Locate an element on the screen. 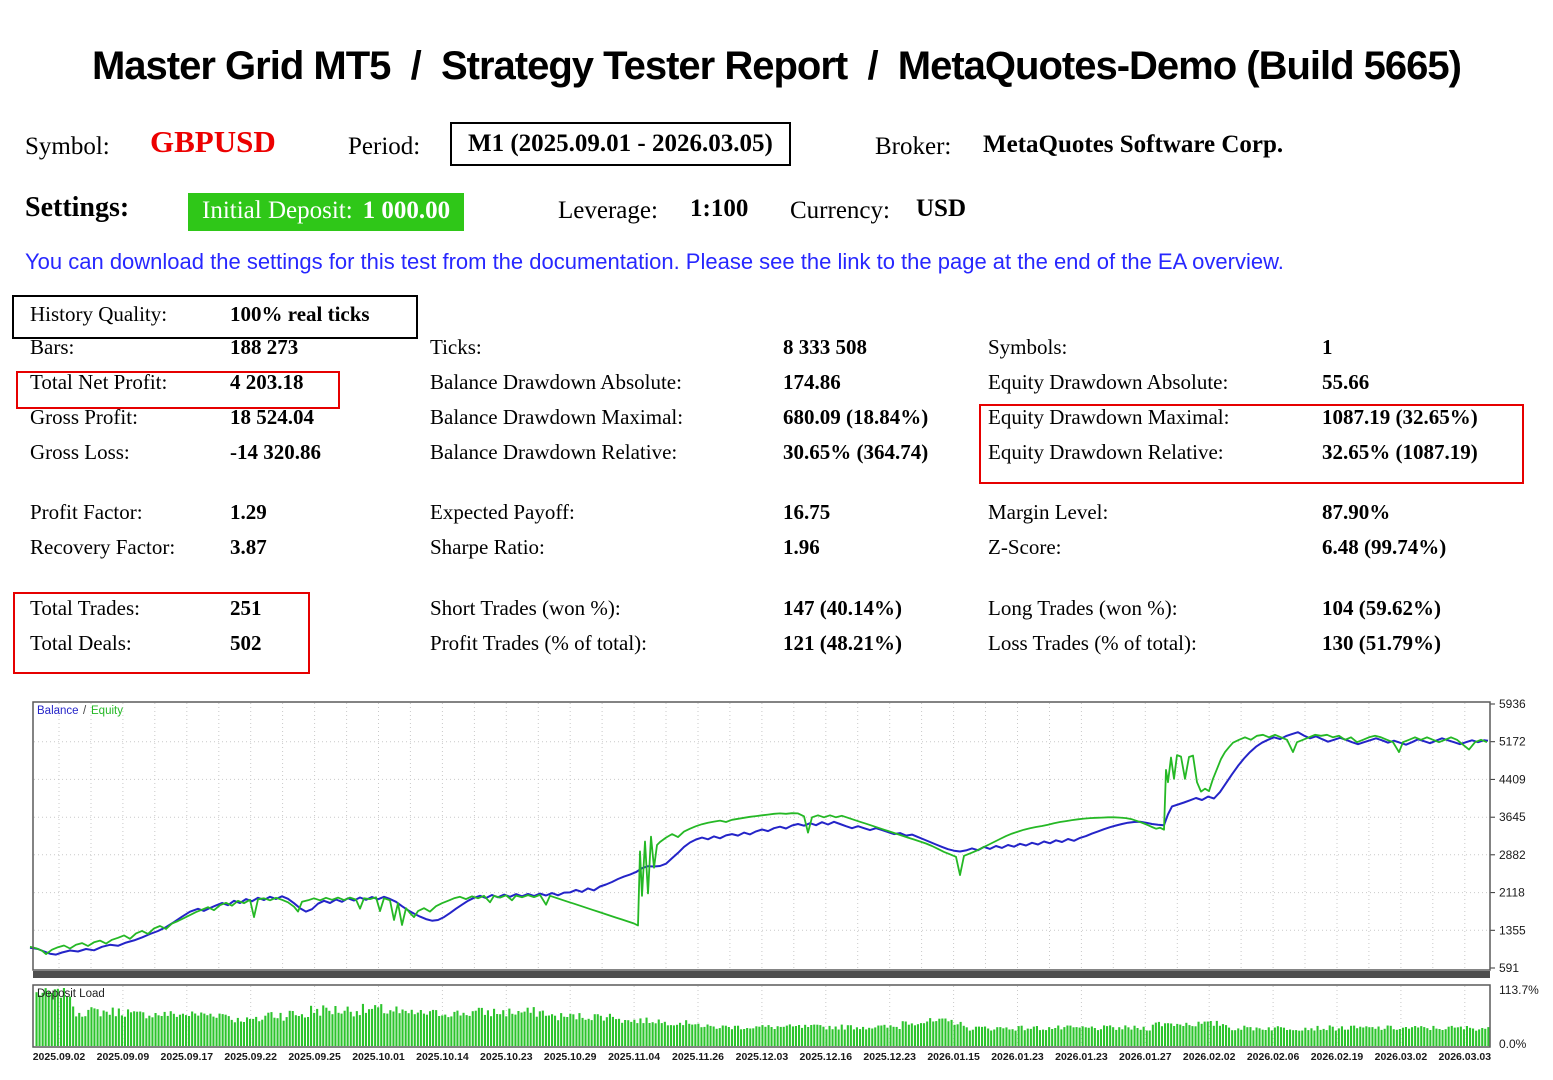 Image resolution: width=1553 pixels, height=1080 pixels. stat-value: 87.90% is located at coordinates (1356, 512).